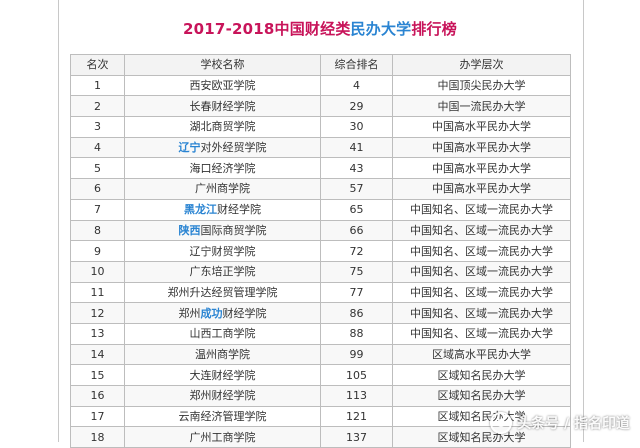  Describe the element at coordinates (211, 313) in the screenshot. I see `school-name-highlight: 成功` at that location.